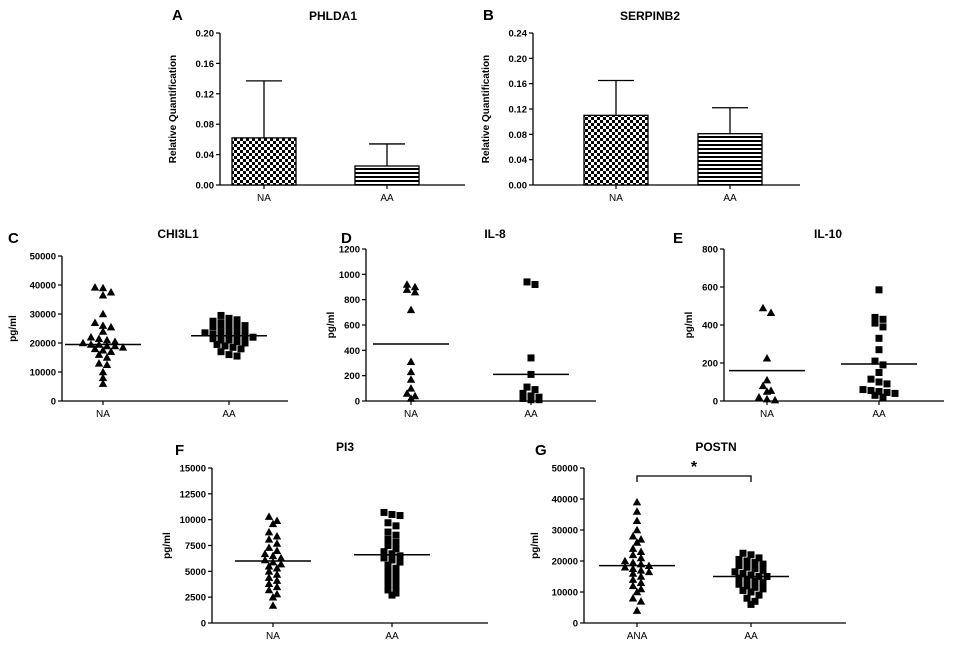 This screenshot has height=651, width=957. Describe the element at coordinates (273, 636) in the screenshot. I see `x-tick-label: NA` at that location.